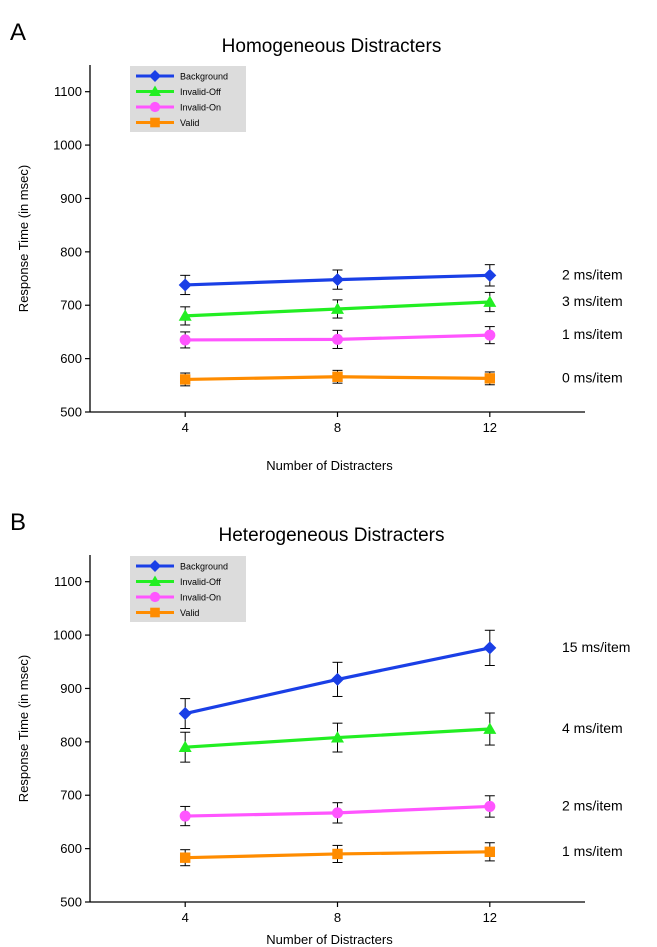  What do you see at coordinates (401, 811) in the screenshot?
I see `series-invalid-on: 2 ms/item` at bounding box center [401, 811].